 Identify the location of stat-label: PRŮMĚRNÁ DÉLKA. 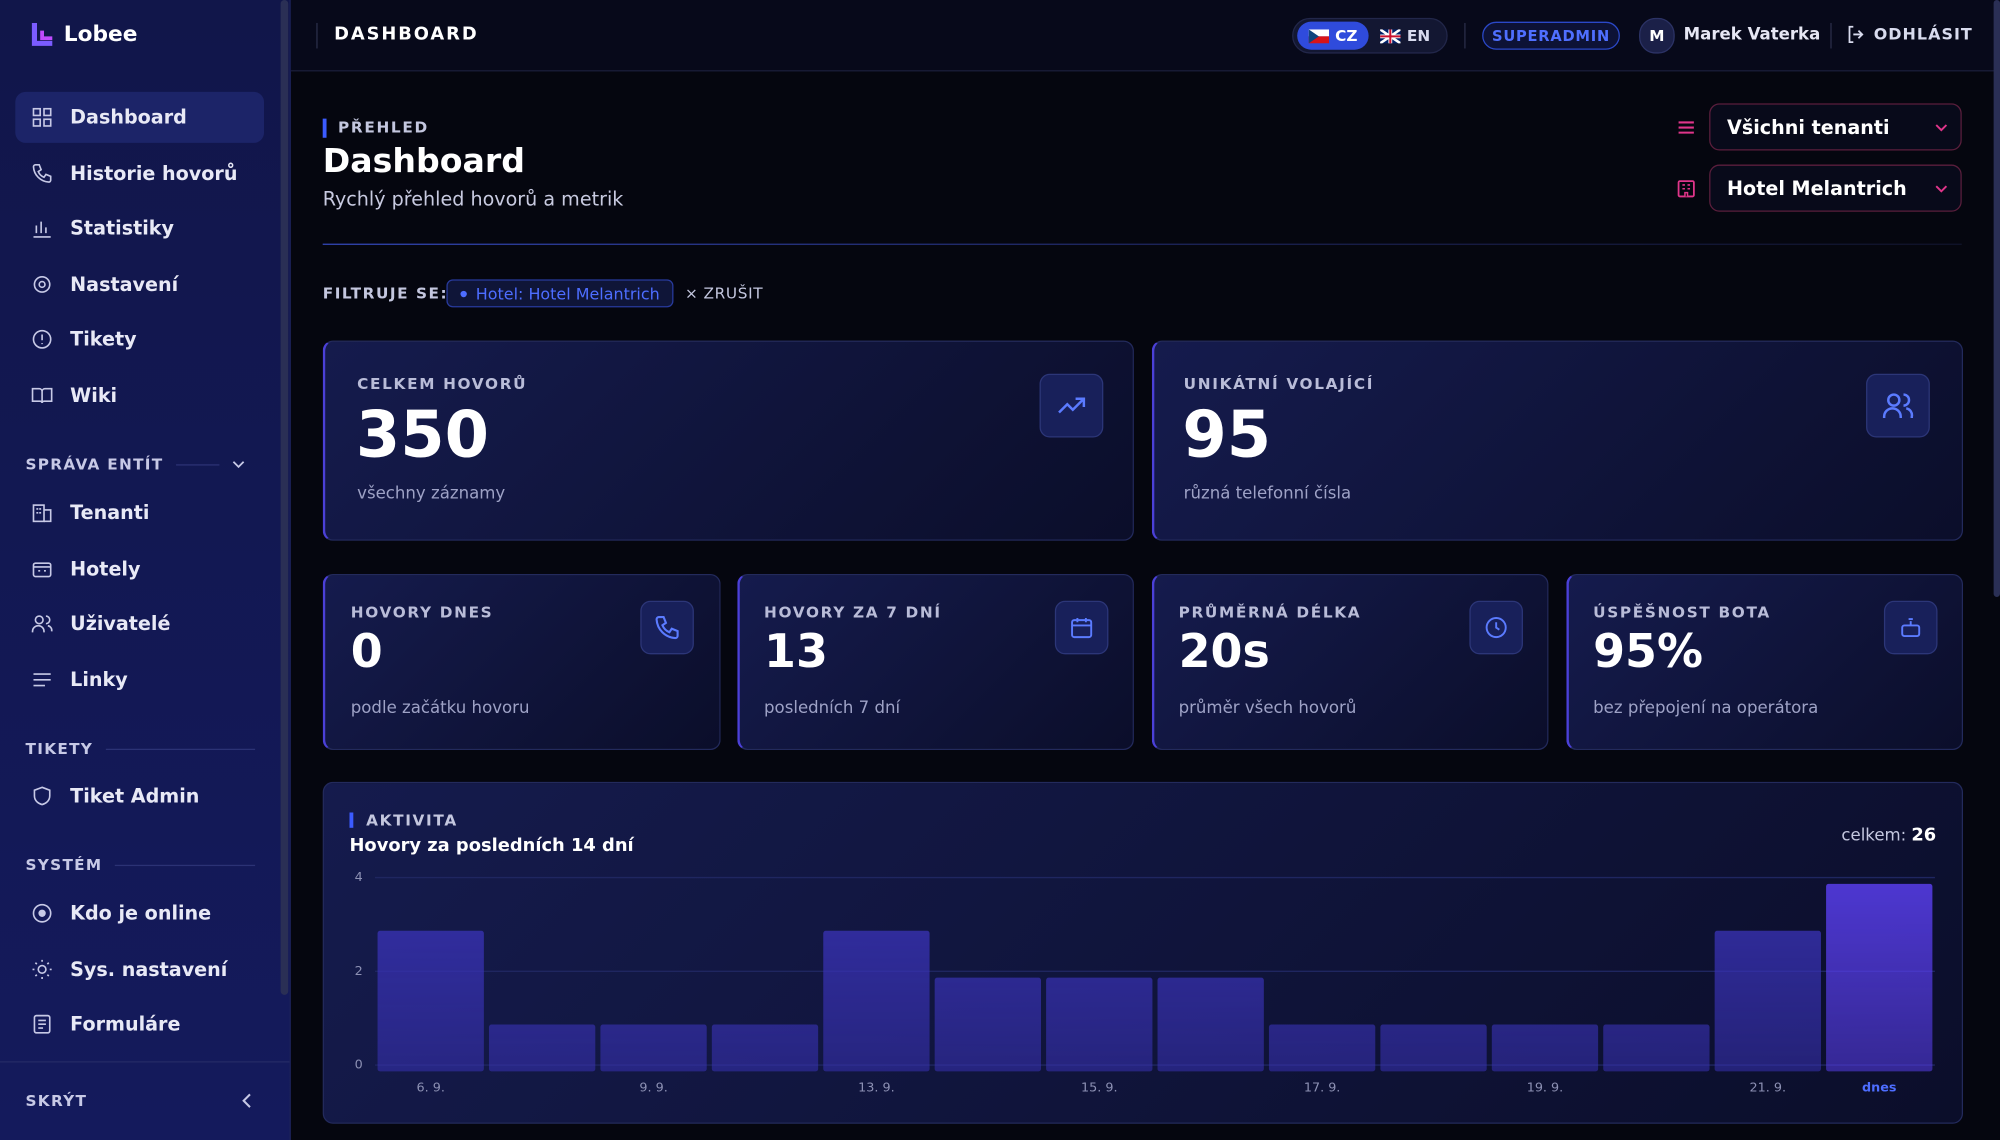
(1270, 612).